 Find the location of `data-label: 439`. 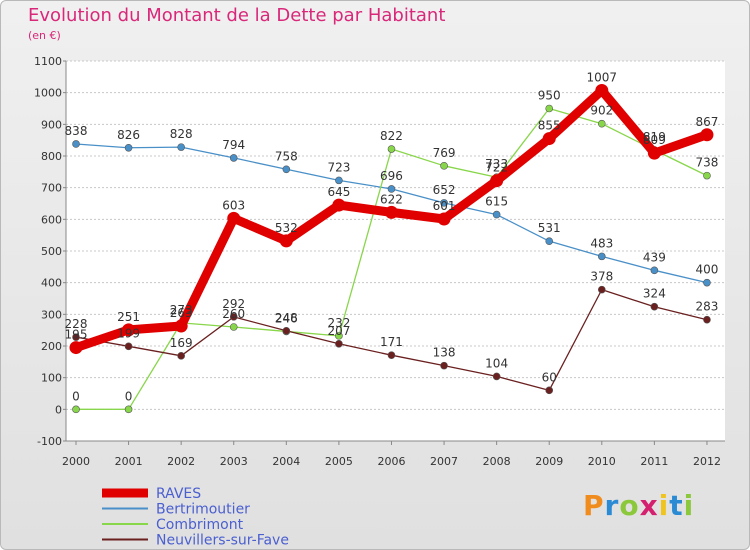

data-label: 439 is located at coordinates (654, 257).